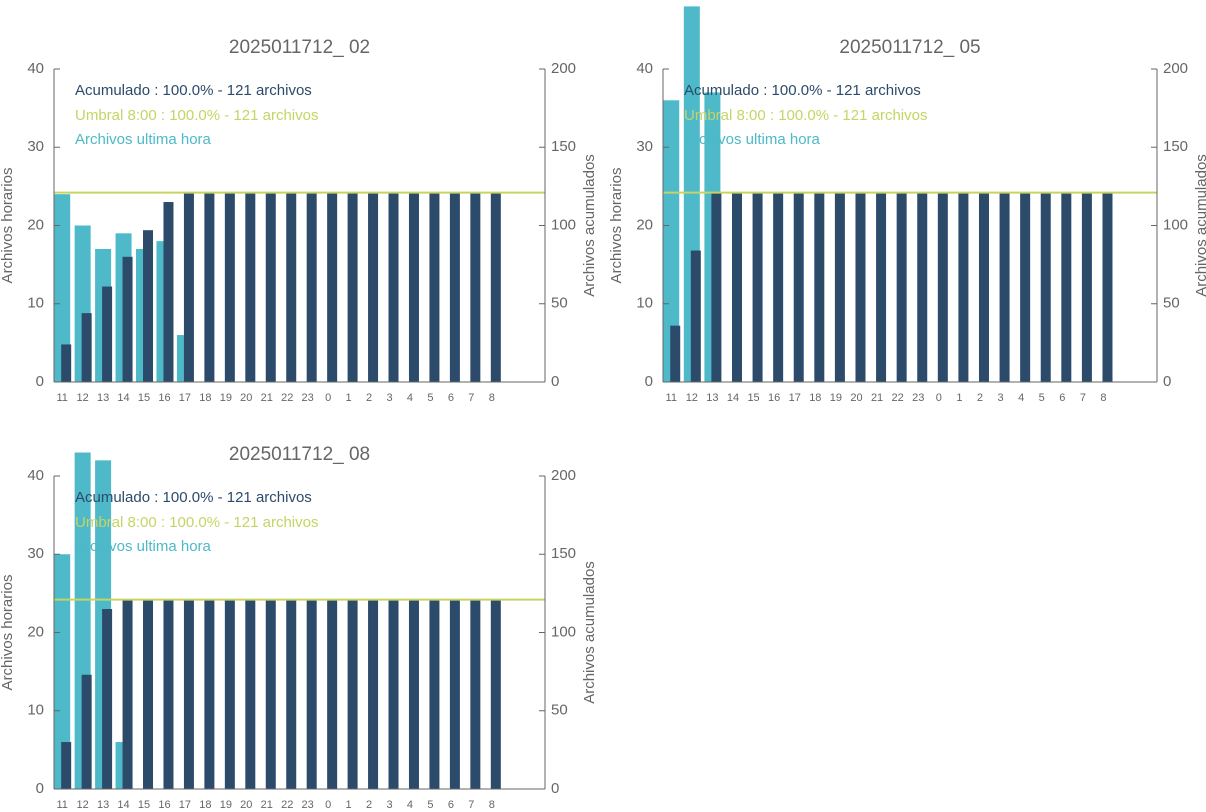  Describe the element at coordinates (774, 398) in the screenshot. I see `x-tick-label: 16` at that location.